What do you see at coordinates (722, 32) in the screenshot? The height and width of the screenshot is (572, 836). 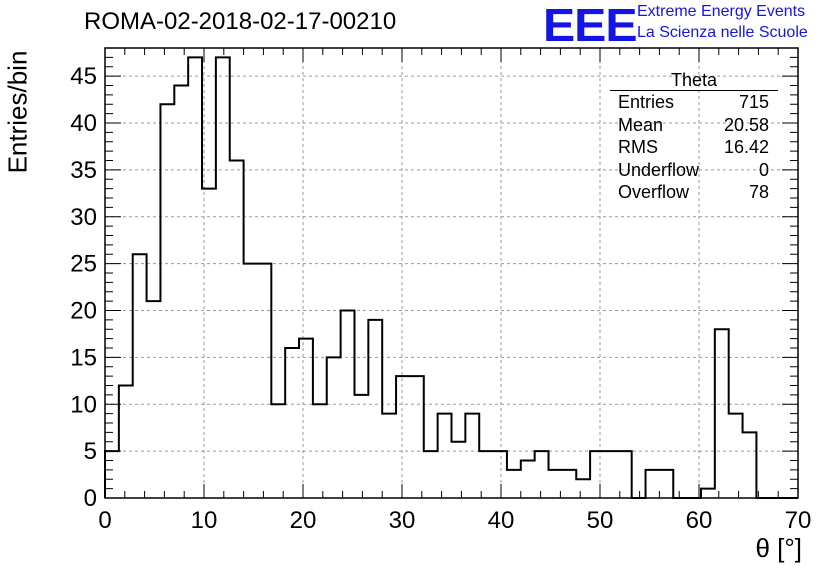 I see `logo-line-2: La Scienza nelle Scuole` at bounding box center [722, 32].